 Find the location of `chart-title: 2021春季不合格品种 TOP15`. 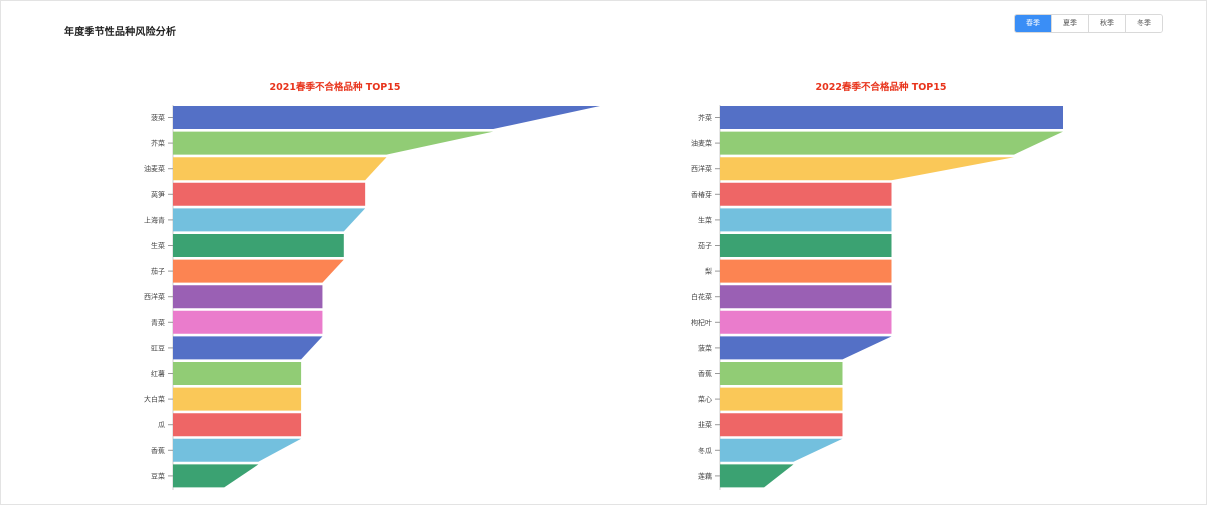

chart-title: 2021春季不合格品种 TOP15 is located at coordinates (335, 87).